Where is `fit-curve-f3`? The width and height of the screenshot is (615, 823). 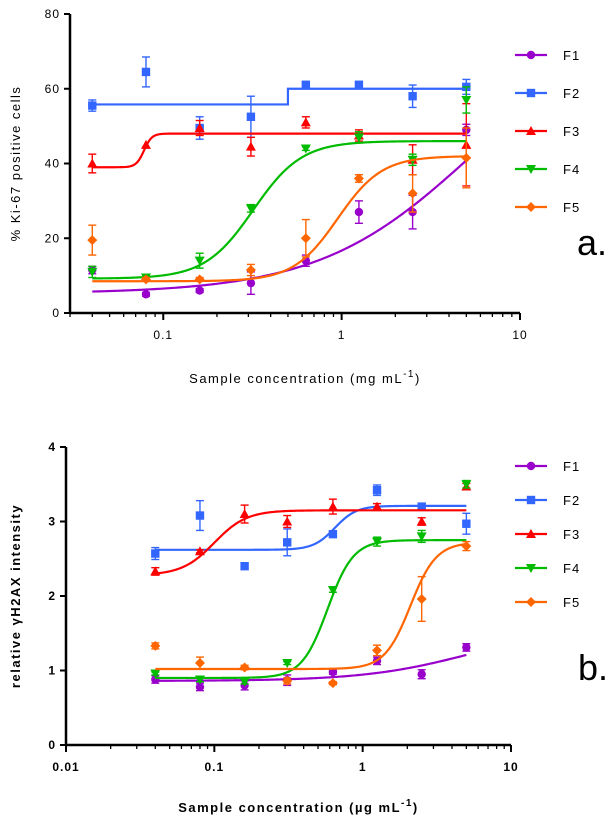
fit-curve-f3 is located at coordinates (311, 542).